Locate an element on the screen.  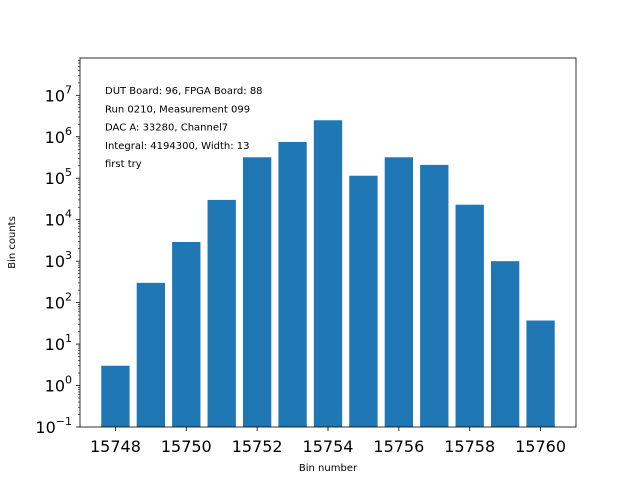
y-ticks-group: 10⁻¹ 10⁰ 10¹ 10² 10³ 10⁴ 10⁵ 10⁶ 10⁷ is located at coordinates (57, 248).